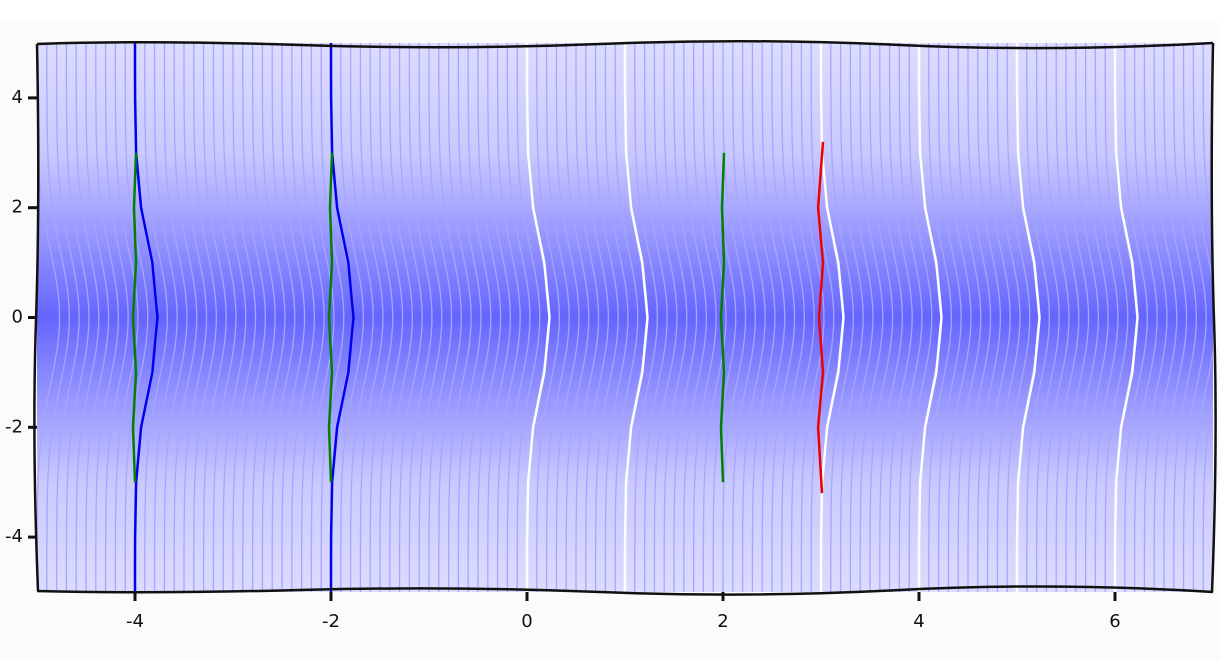 Image resolution: width=1220 pixels, height=660 pixels. What do you see at coordinates (135, 621) in the screenshot?
I see `x-tick-label: -4` at bounding box center [135, 621].